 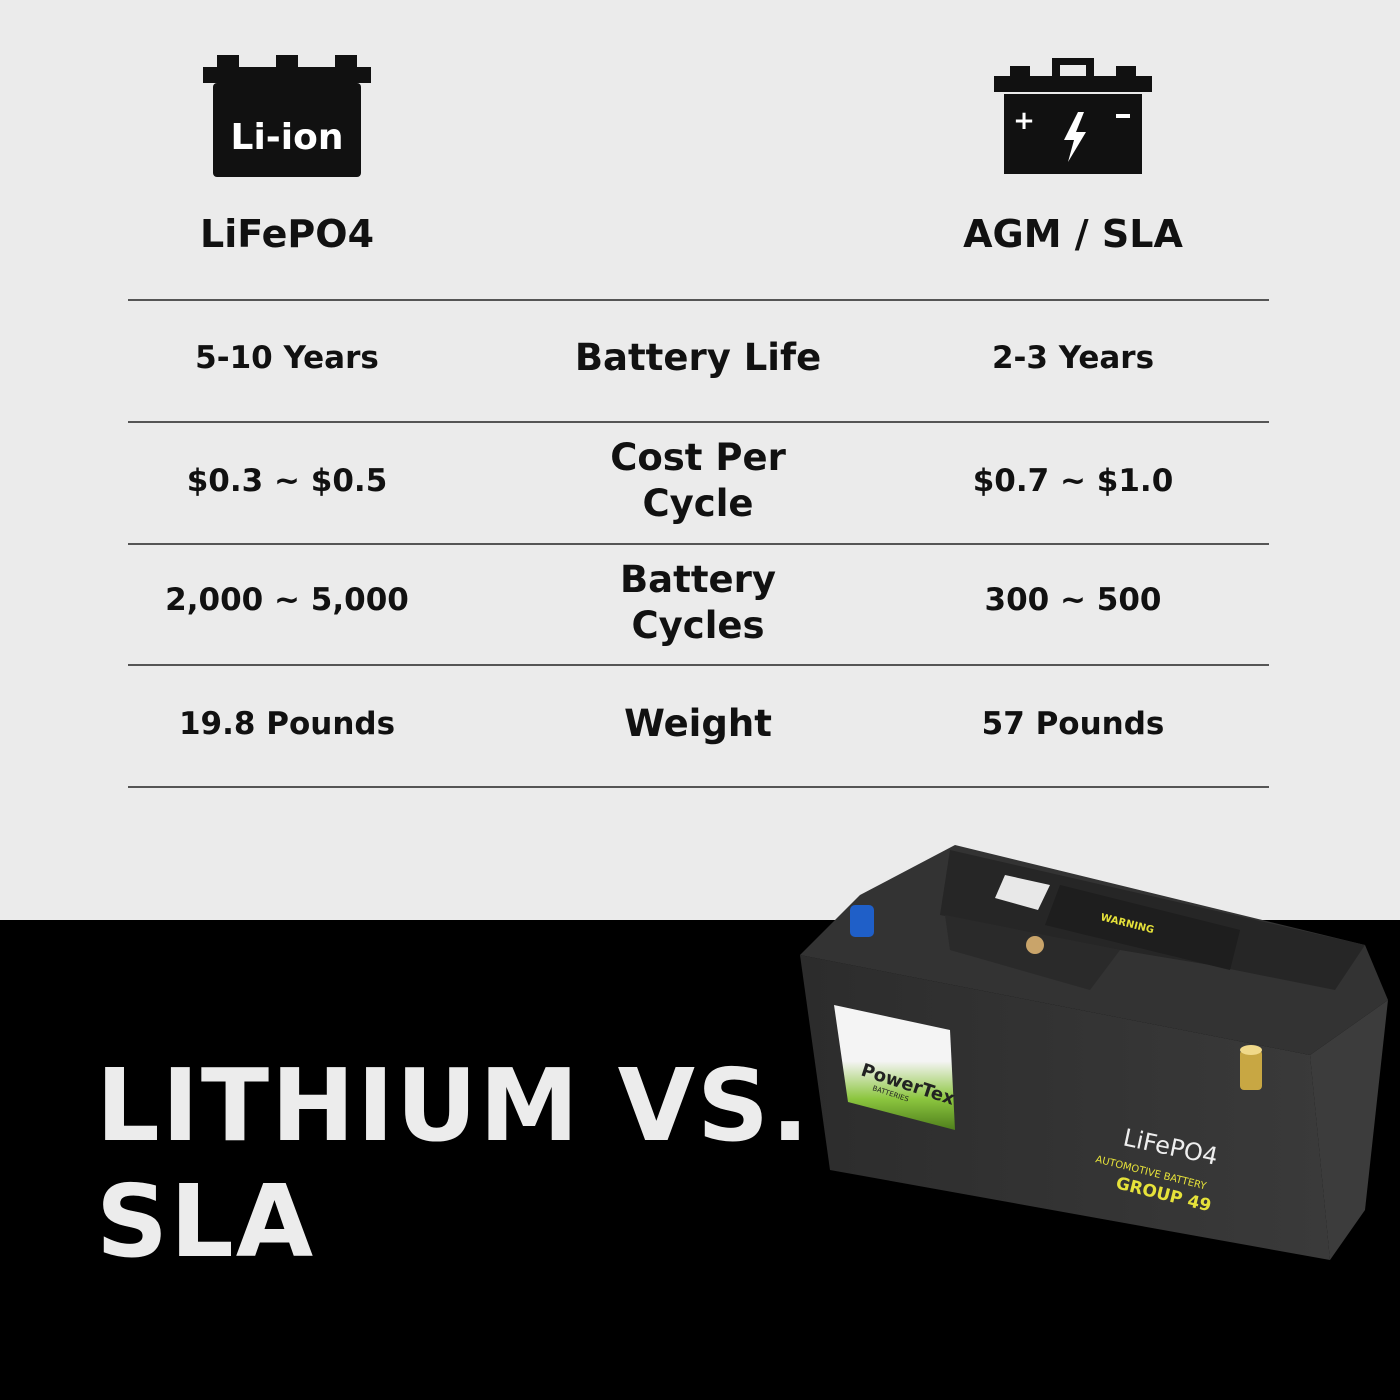 What do you see at coordinates (1073, 117) in the screenshot?
I see `lead-acid-battery-icon: +` at bounding box center [1073, 117].